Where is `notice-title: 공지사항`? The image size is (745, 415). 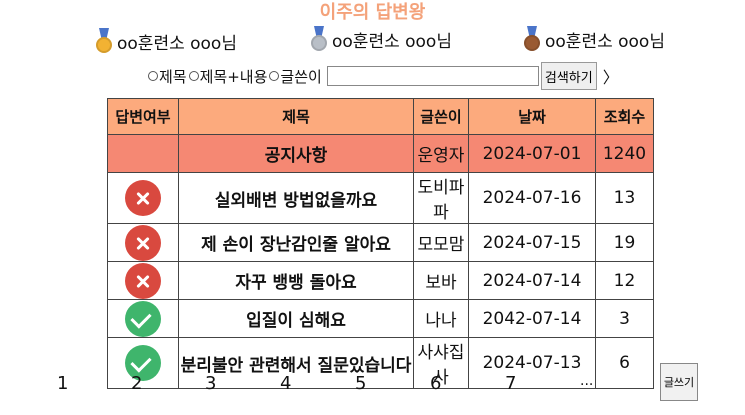 notice-title: 공지사항 is located at coordinates (296, 153).